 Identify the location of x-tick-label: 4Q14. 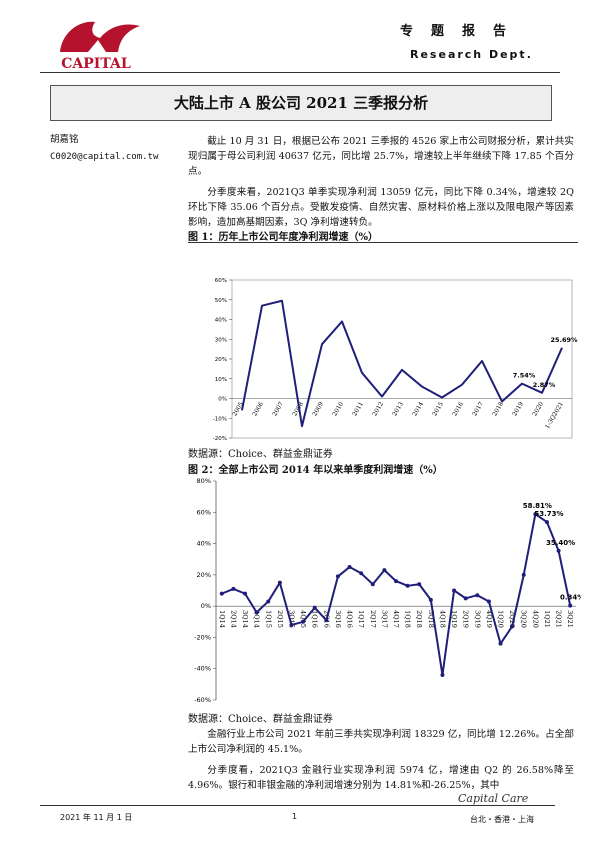
(257, 619).